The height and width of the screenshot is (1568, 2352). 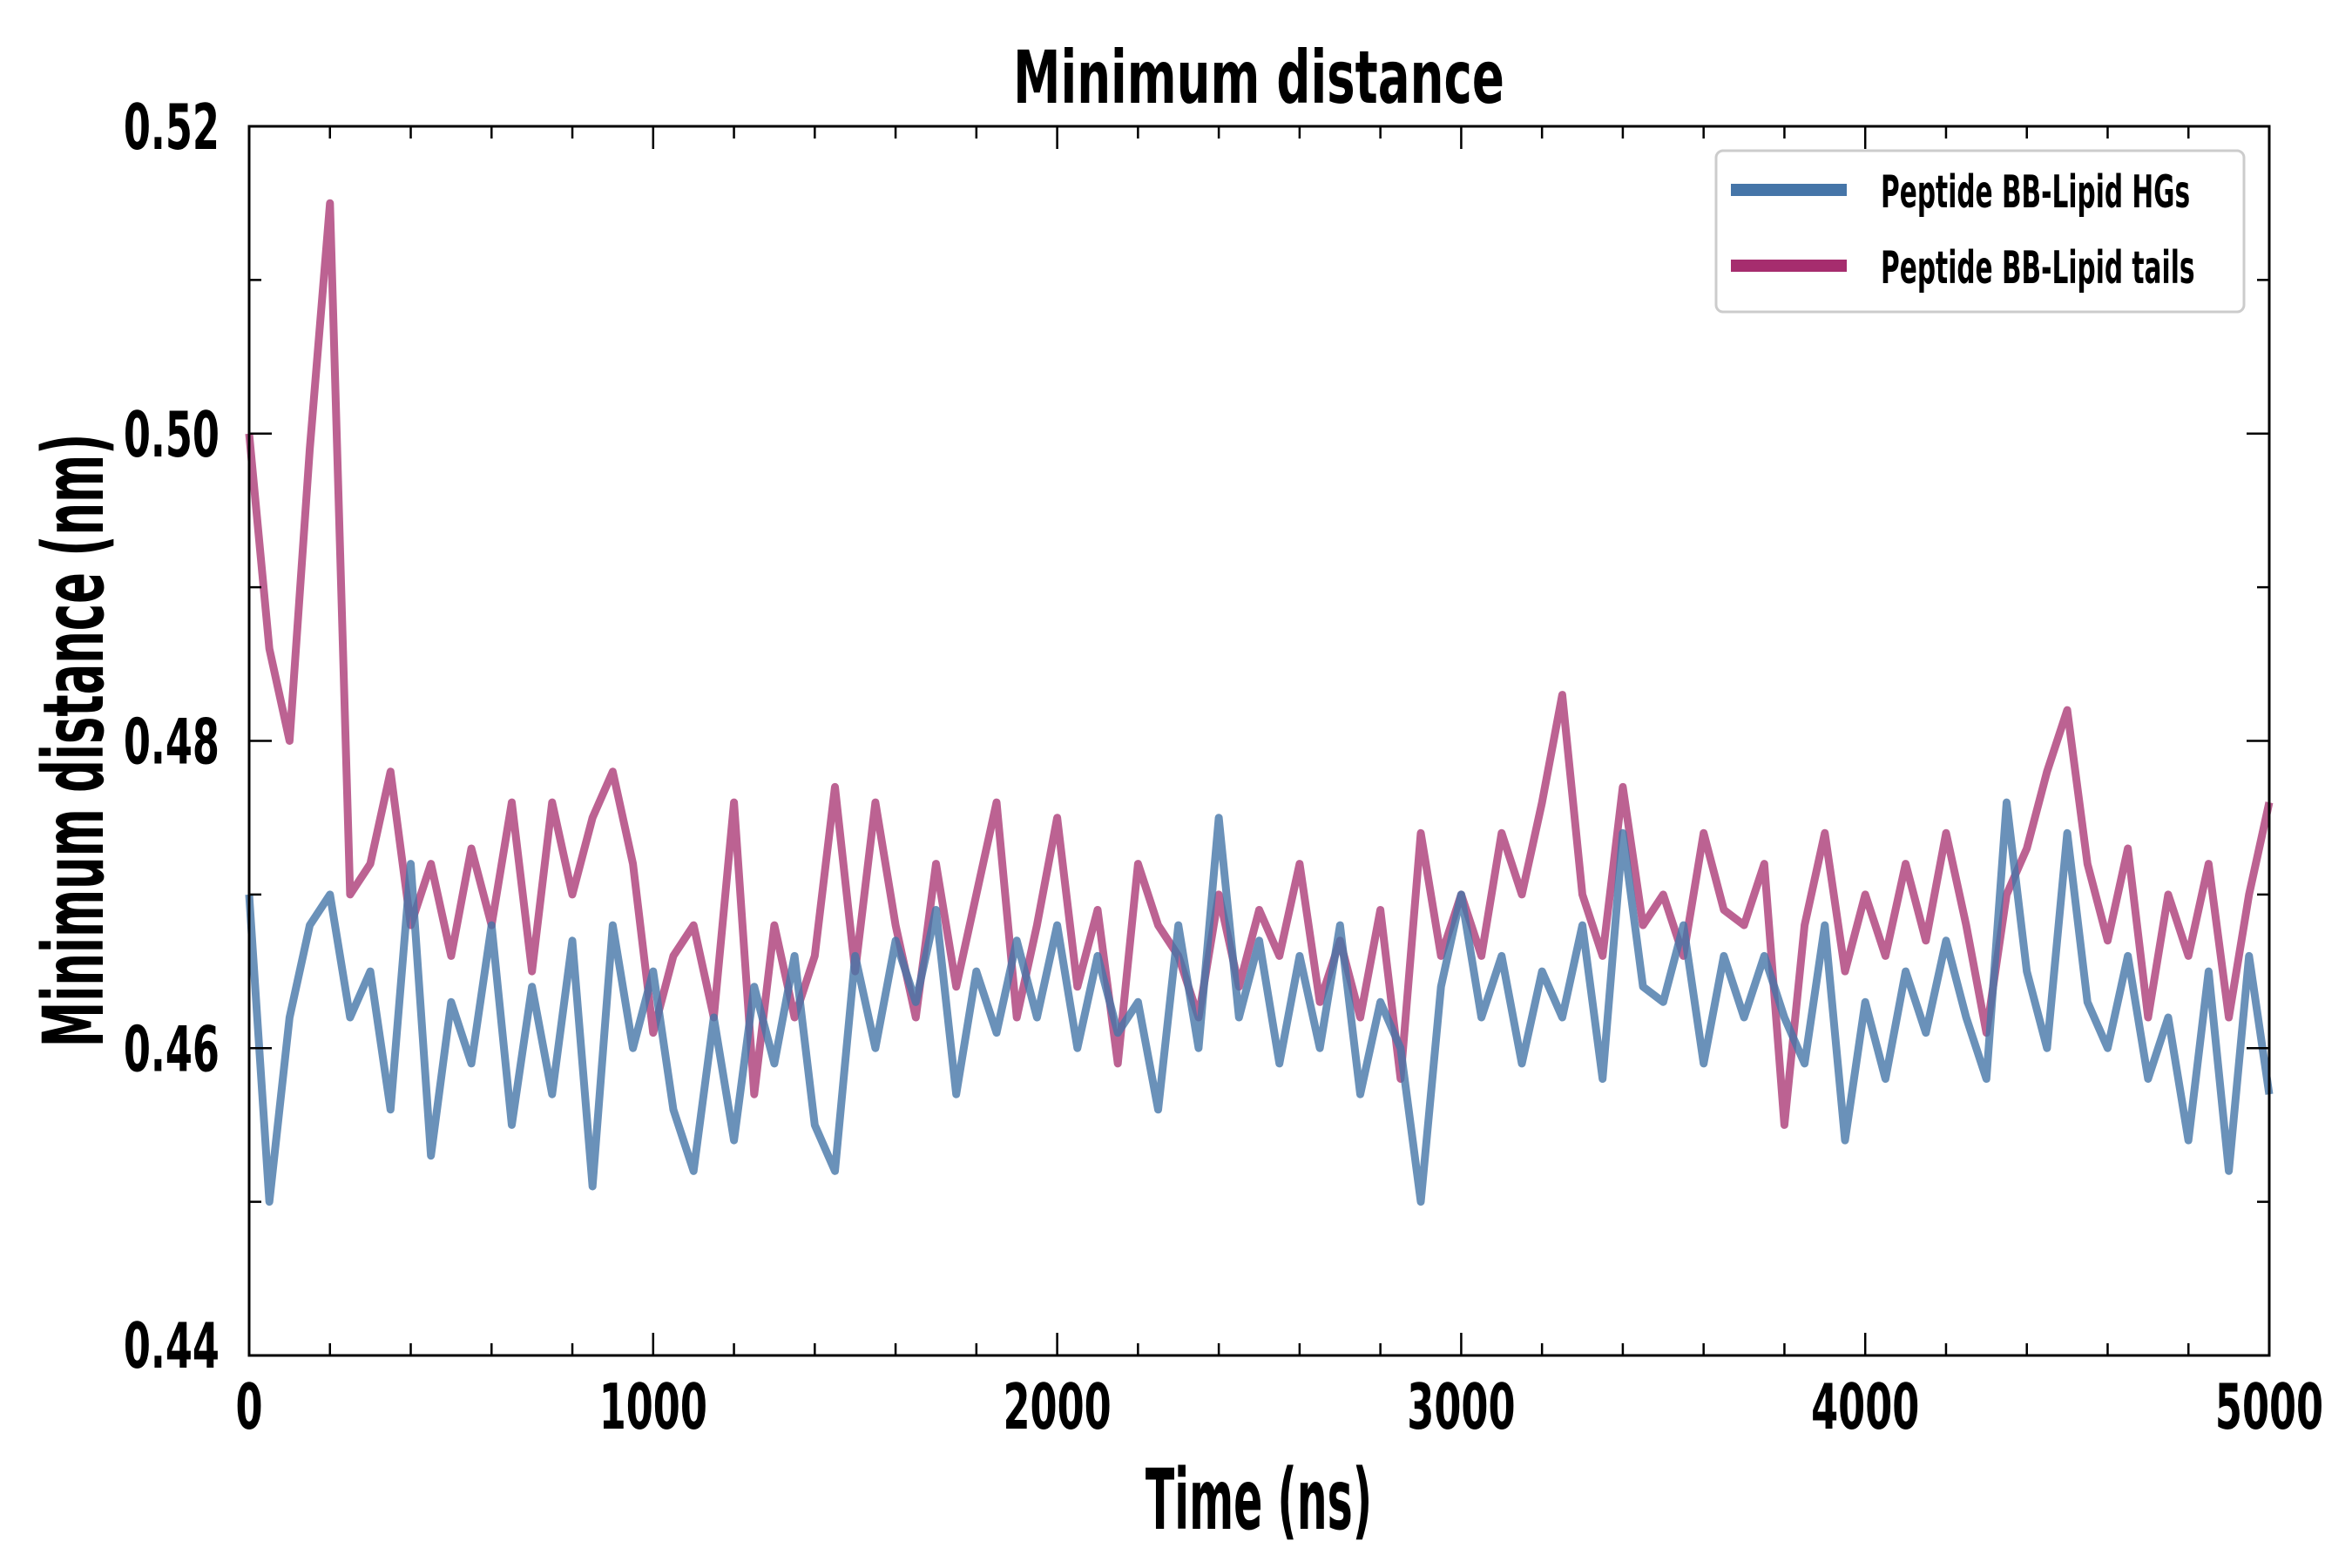 What do you see at coordinates (1057, 1408) in the screenshot?
I see `x-tick-label: 2000` at bounding box center [1057, 1408].